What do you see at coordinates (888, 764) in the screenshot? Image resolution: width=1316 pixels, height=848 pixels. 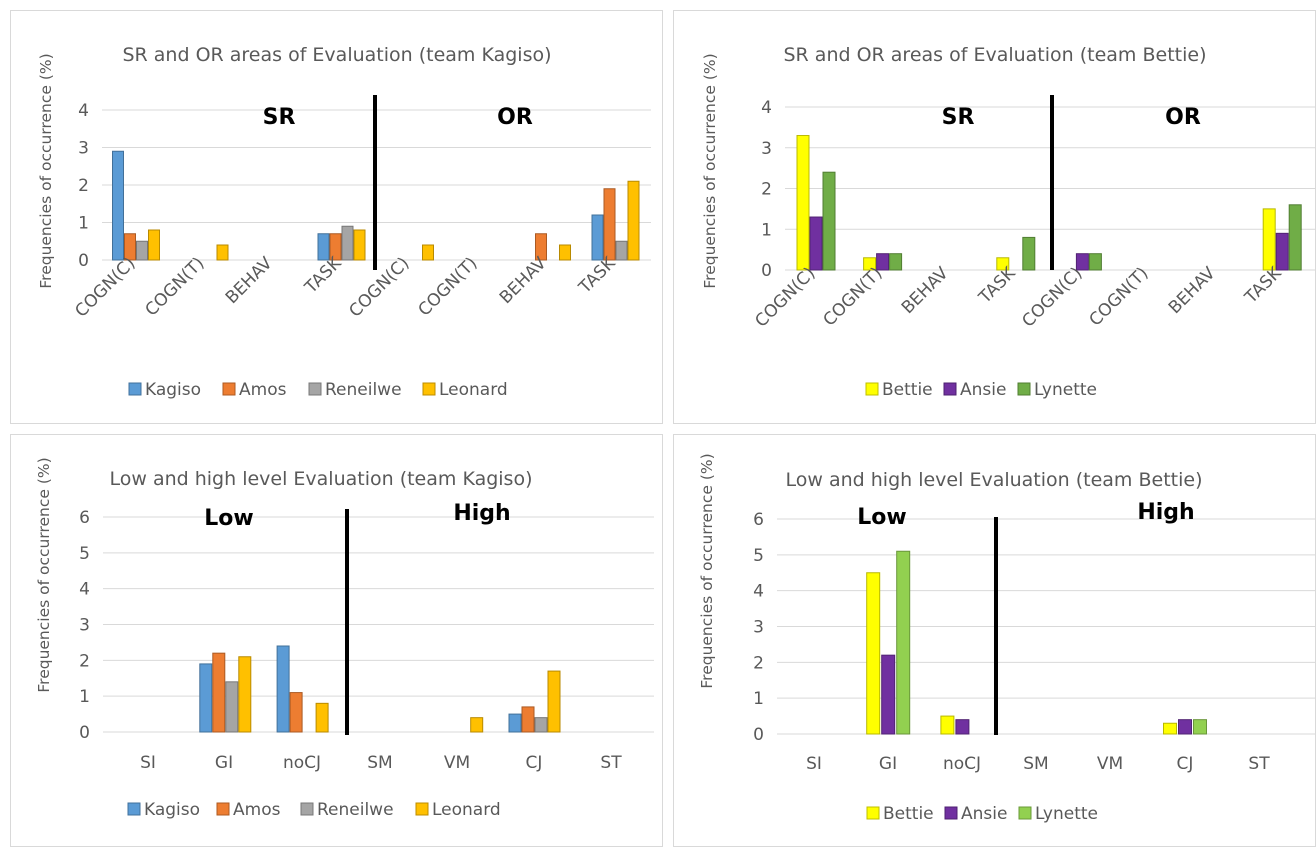 I see `category-label: GI` at bounding box center [888, 764].